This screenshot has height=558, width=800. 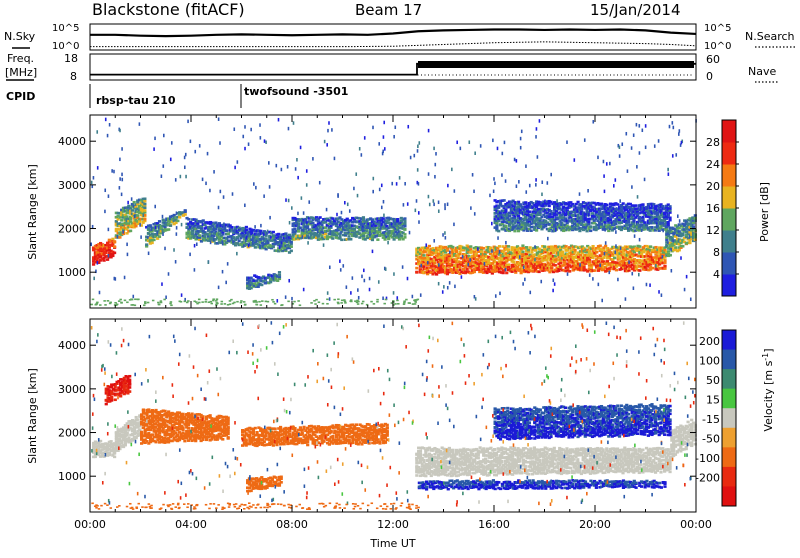 I want to click on y-tick-label: 3000, so click(x=72, y=185).